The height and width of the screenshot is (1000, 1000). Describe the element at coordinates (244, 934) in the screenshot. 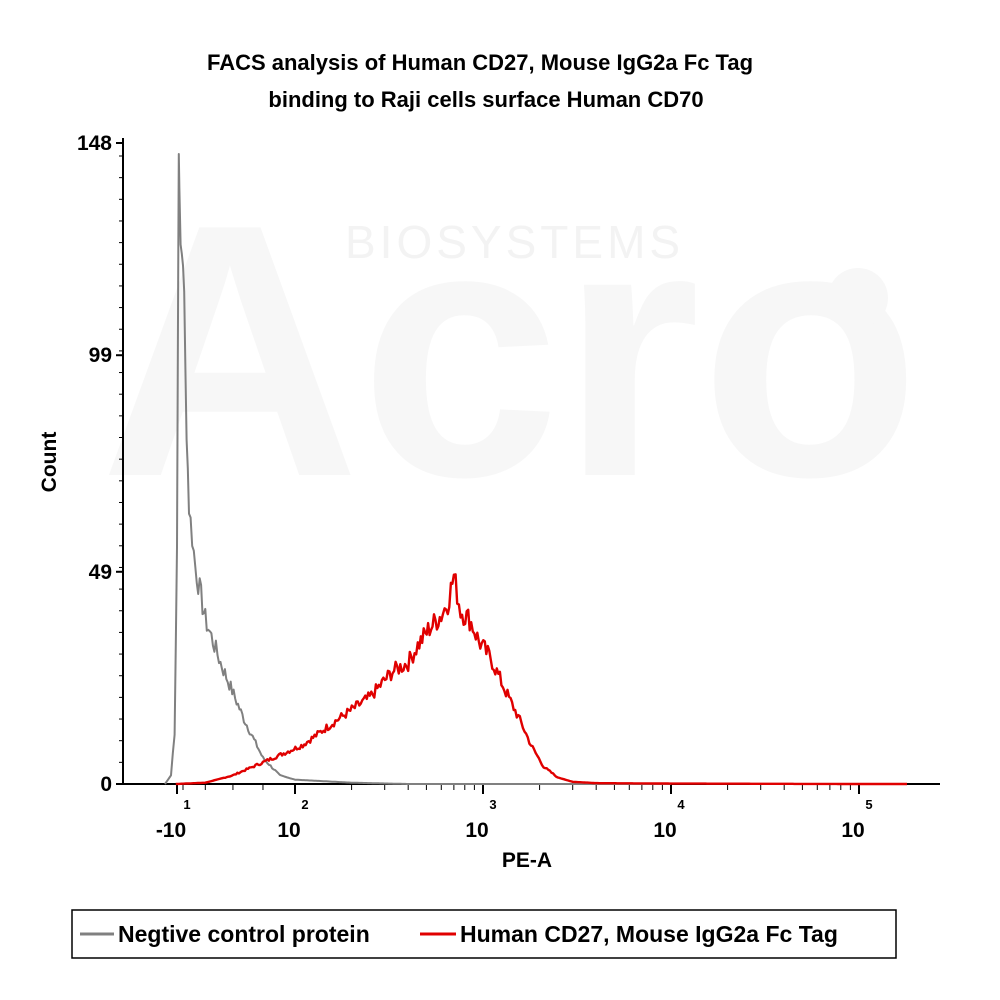

I see `legend-label-negative-control: Negtive control protein` at that location.